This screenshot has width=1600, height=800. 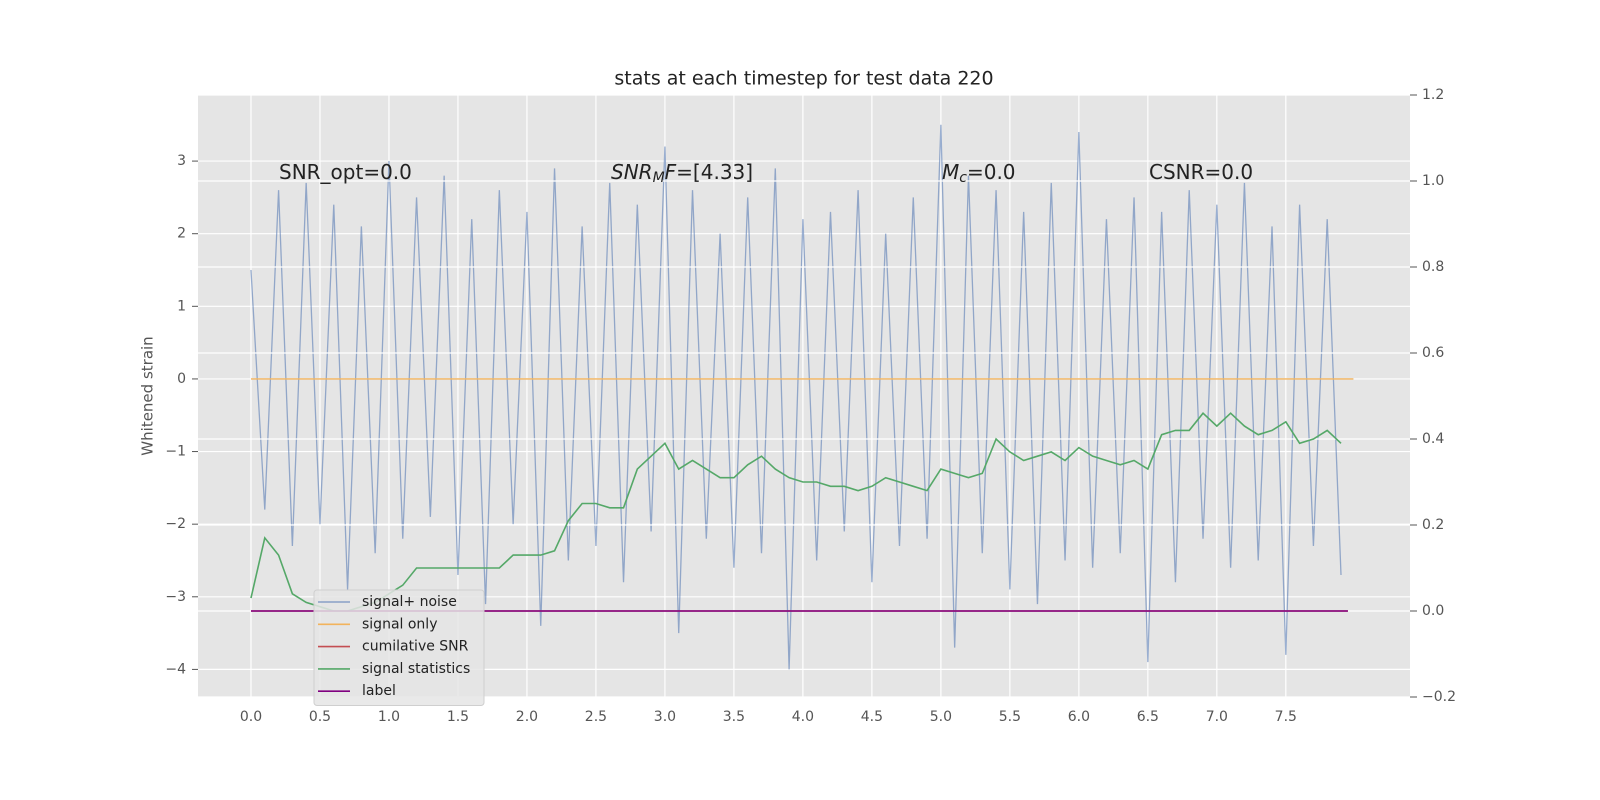 I want to click on annotation: CSNR=0.0, so click(x=1201, y=172).